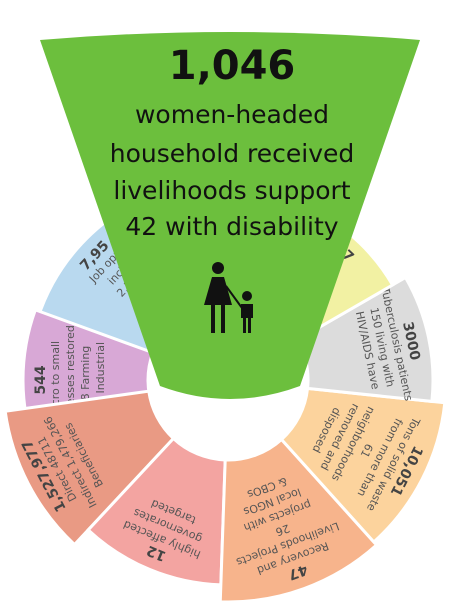 This screenshot has height=605, width=456. Describe the element at coordinates (156, 553) in the screenshot. I see `segment-text: 12` at that location.